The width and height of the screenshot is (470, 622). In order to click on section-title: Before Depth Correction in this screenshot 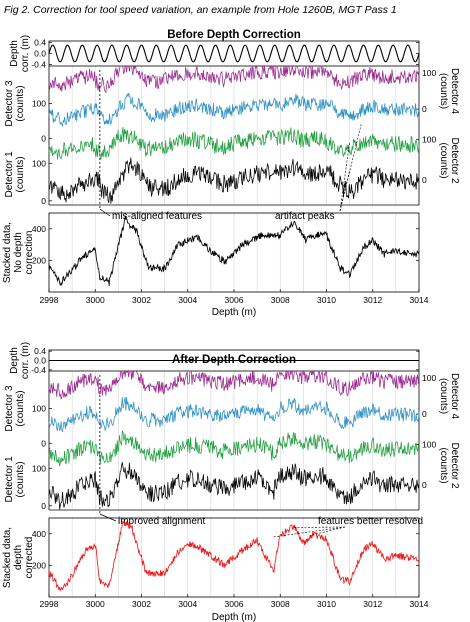, I will do `click(234, 35)`.